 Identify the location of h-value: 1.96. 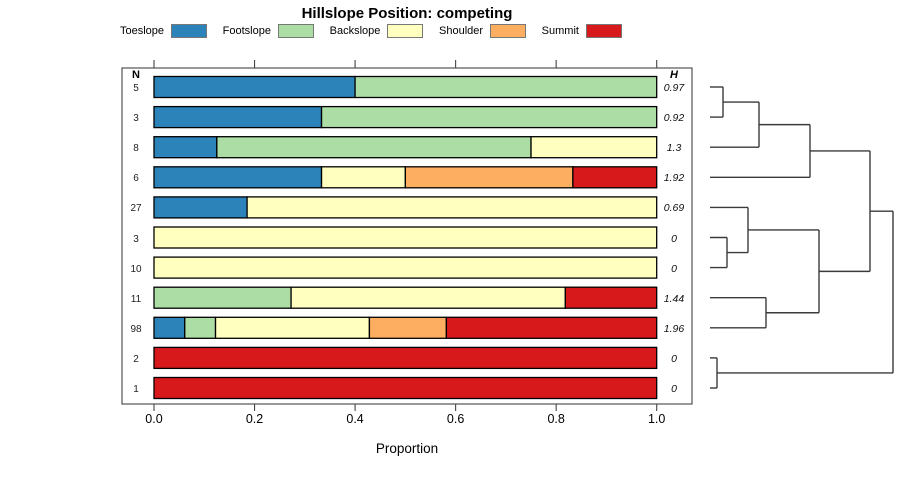
(674, 328).